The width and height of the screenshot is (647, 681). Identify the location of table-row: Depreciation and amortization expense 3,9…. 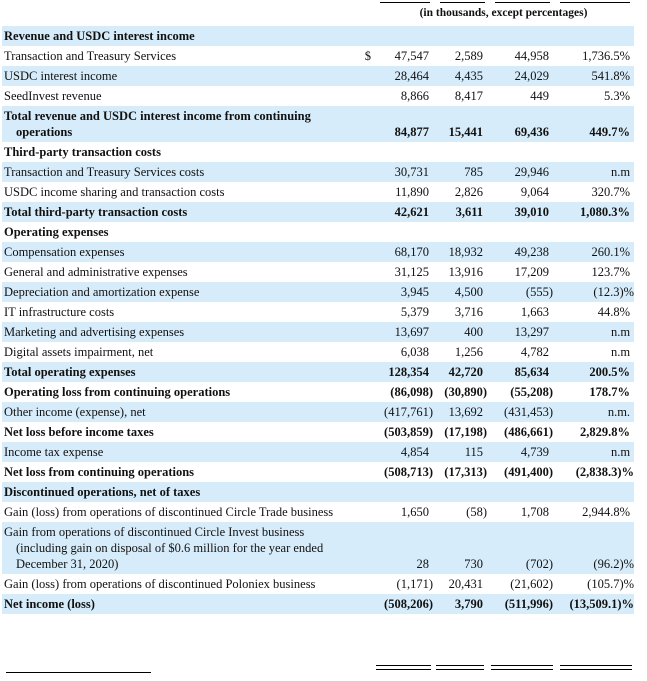
(318, 292).